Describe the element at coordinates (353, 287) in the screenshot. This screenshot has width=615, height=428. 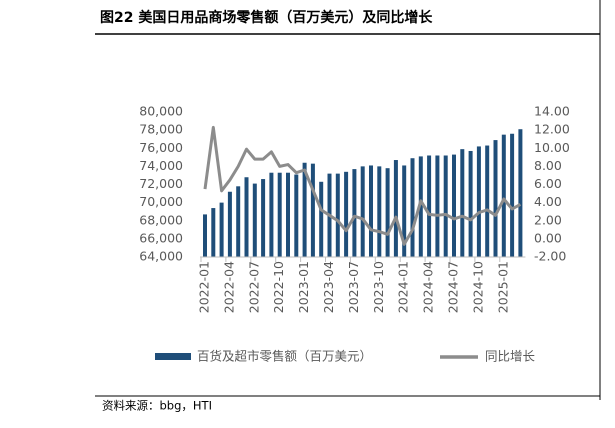
I see `x-tick-label: 2023-07` at that location.